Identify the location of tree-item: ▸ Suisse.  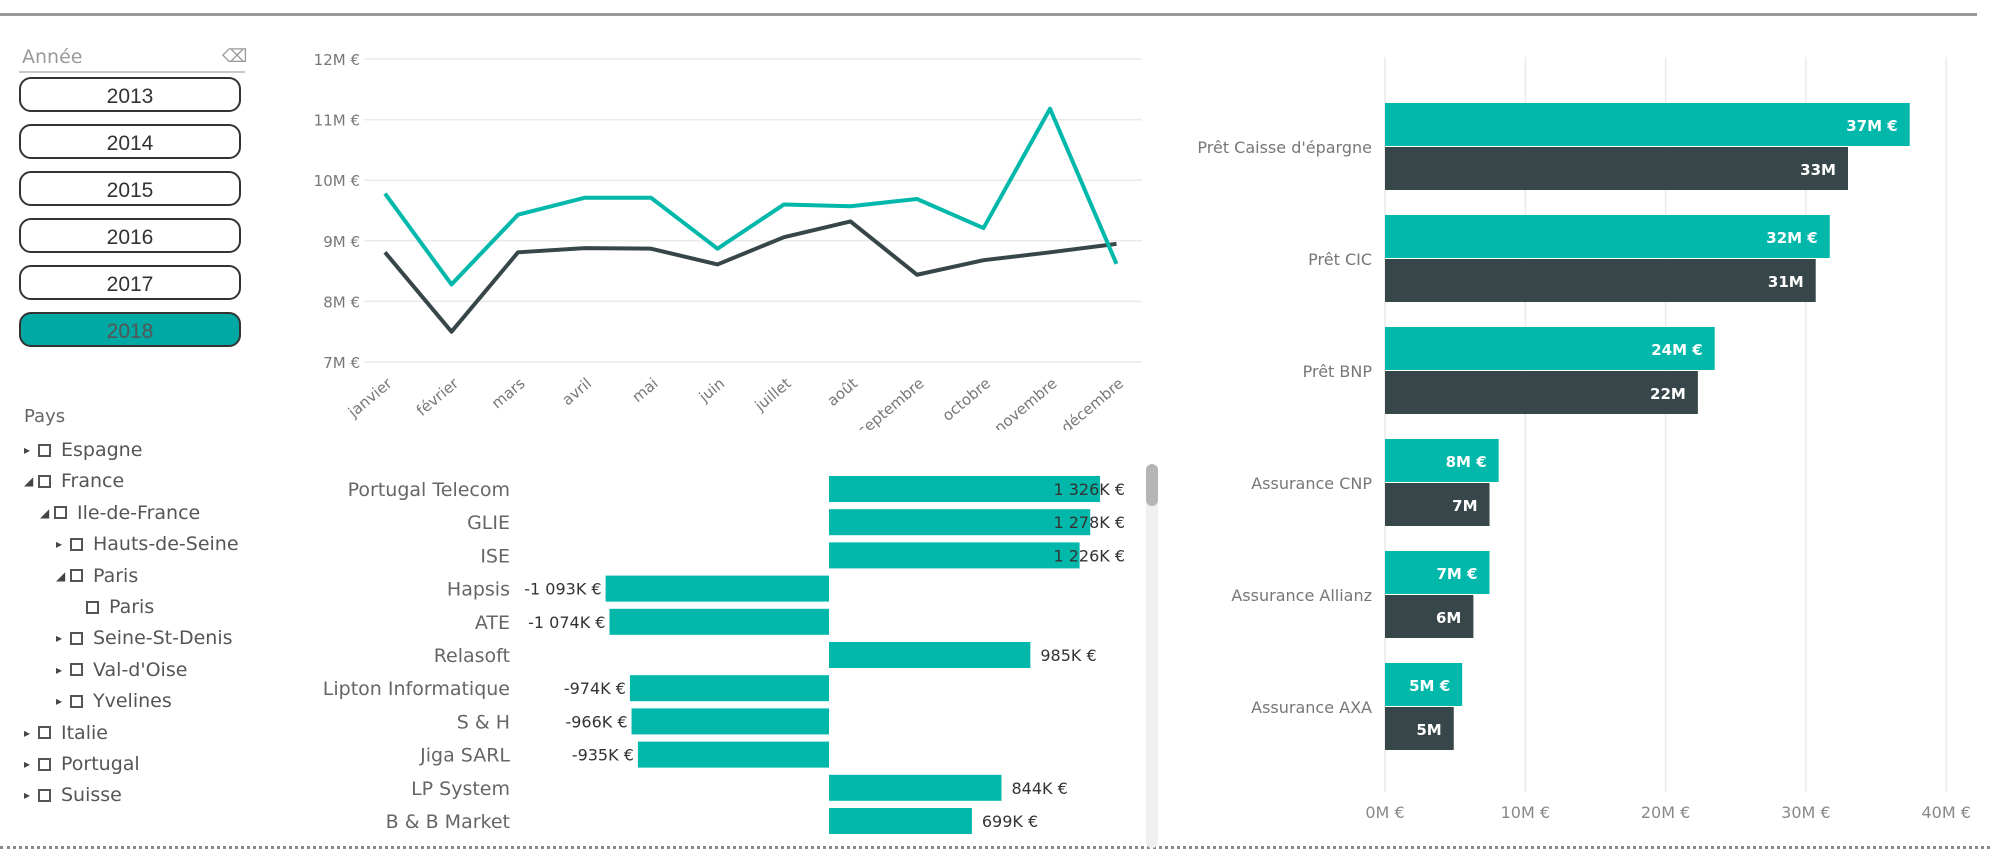
(73, 795).